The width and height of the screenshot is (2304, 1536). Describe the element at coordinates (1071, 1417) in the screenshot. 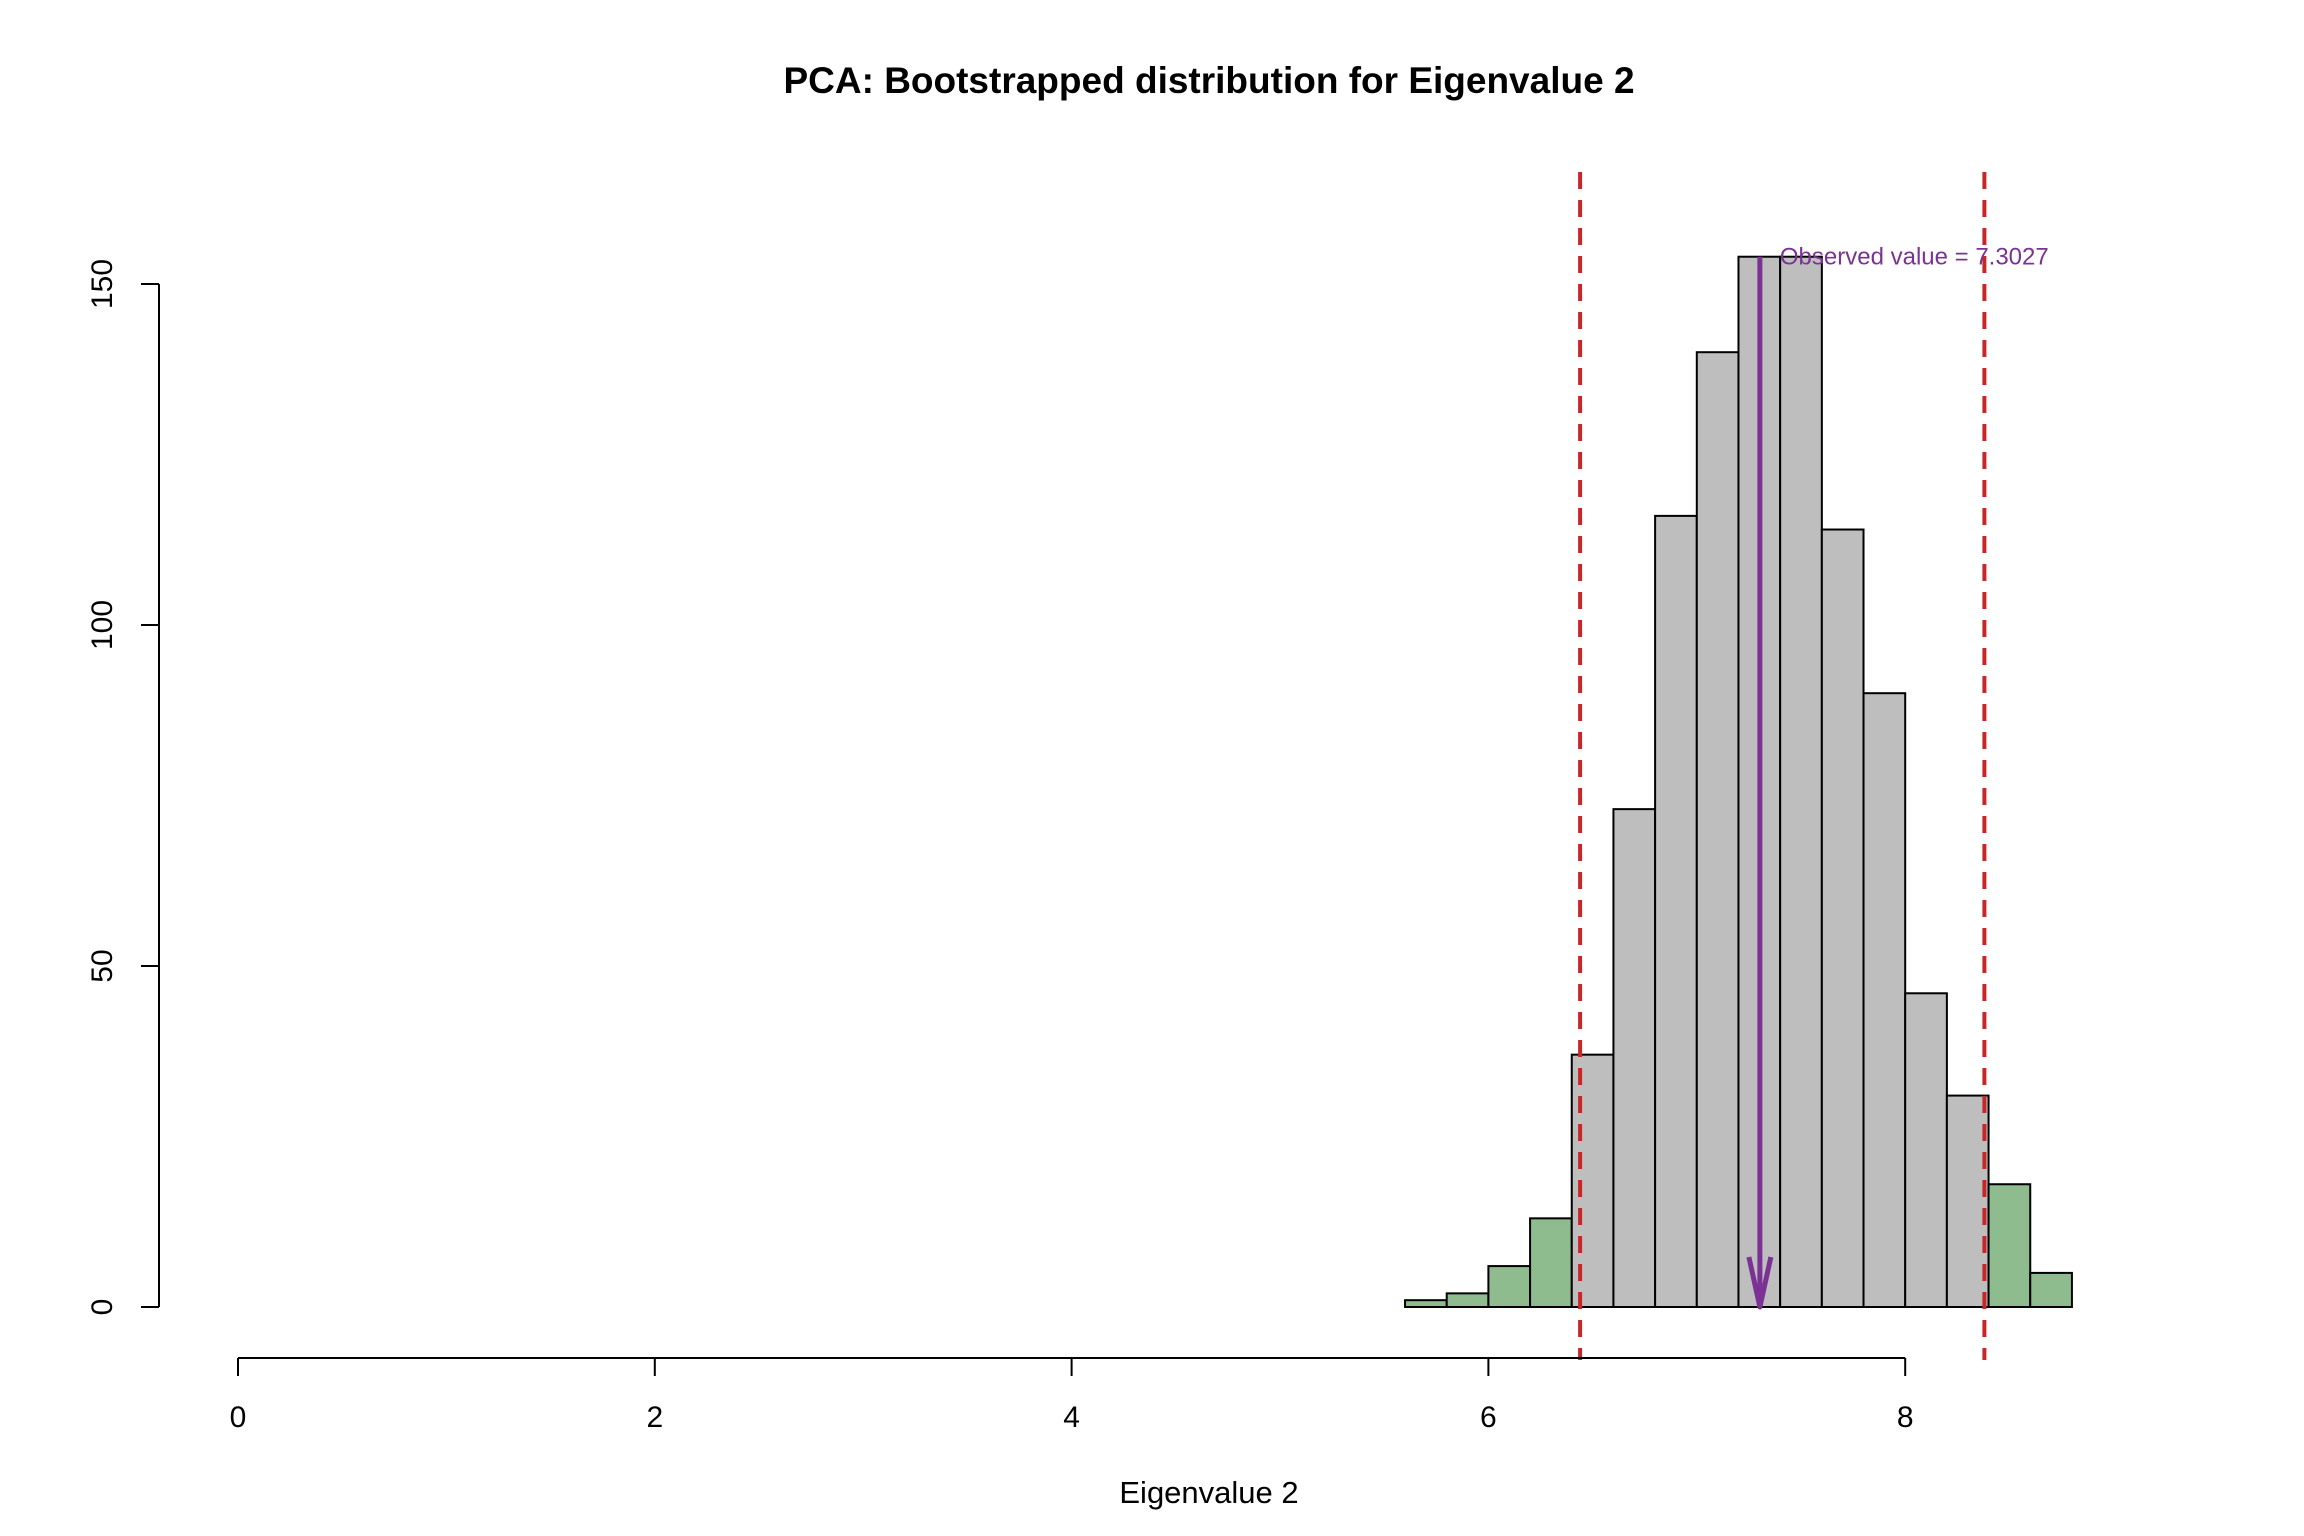

I see `x-tick-label: 4` at that location.